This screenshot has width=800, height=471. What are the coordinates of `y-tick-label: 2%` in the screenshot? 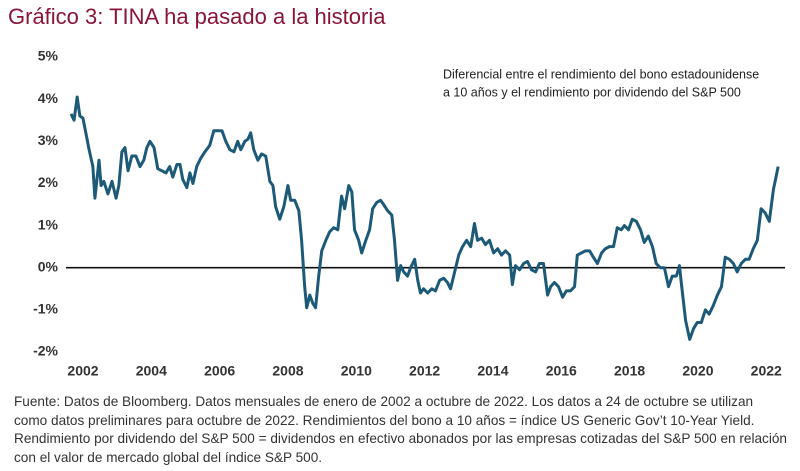 It's located at (48, 182).